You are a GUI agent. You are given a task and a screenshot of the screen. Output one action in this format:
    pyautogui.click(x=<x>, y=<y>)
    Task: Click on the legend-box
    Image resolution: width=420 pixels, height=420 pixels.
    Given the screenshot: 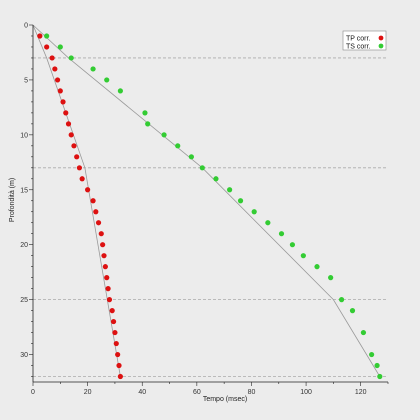 What is the action you would take?
    pyautogui.click(x=364, y=40)
    